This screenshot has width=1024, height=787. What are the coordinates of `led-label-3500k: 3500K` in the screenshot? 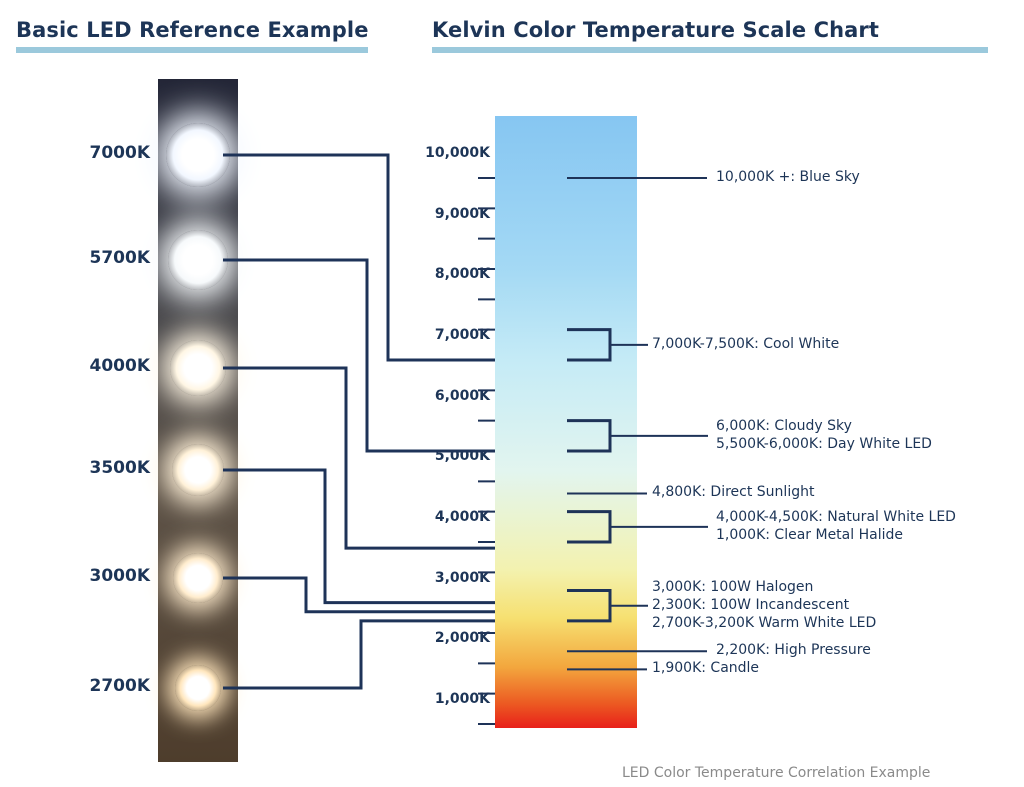 It's located at (120, 468).